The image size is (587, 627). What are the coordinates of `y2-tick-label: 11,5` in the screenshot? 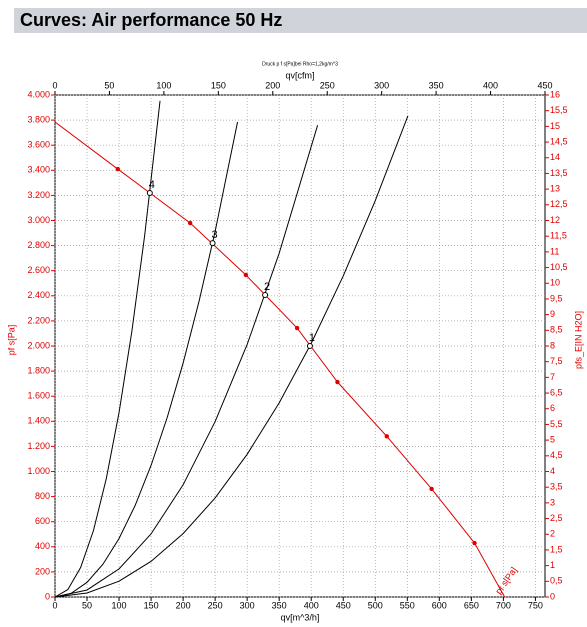 It's located at (558, 236).